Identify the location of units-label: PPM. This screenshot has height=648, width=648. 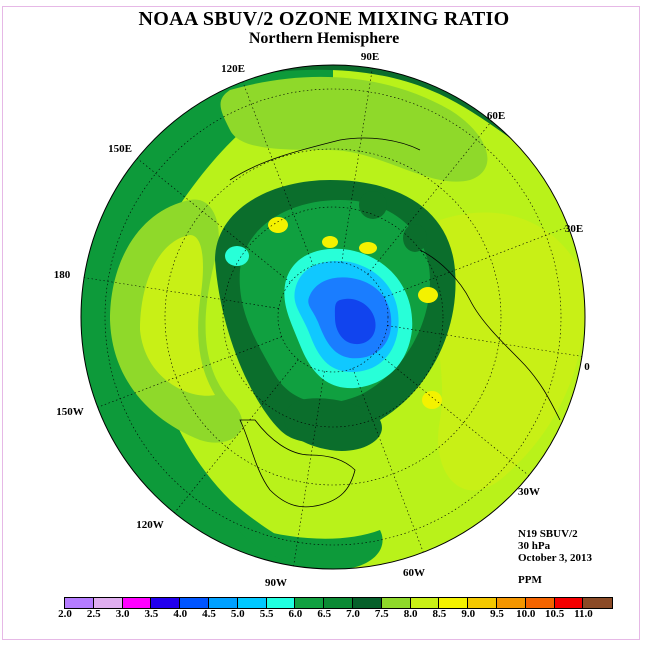
(530, 580).